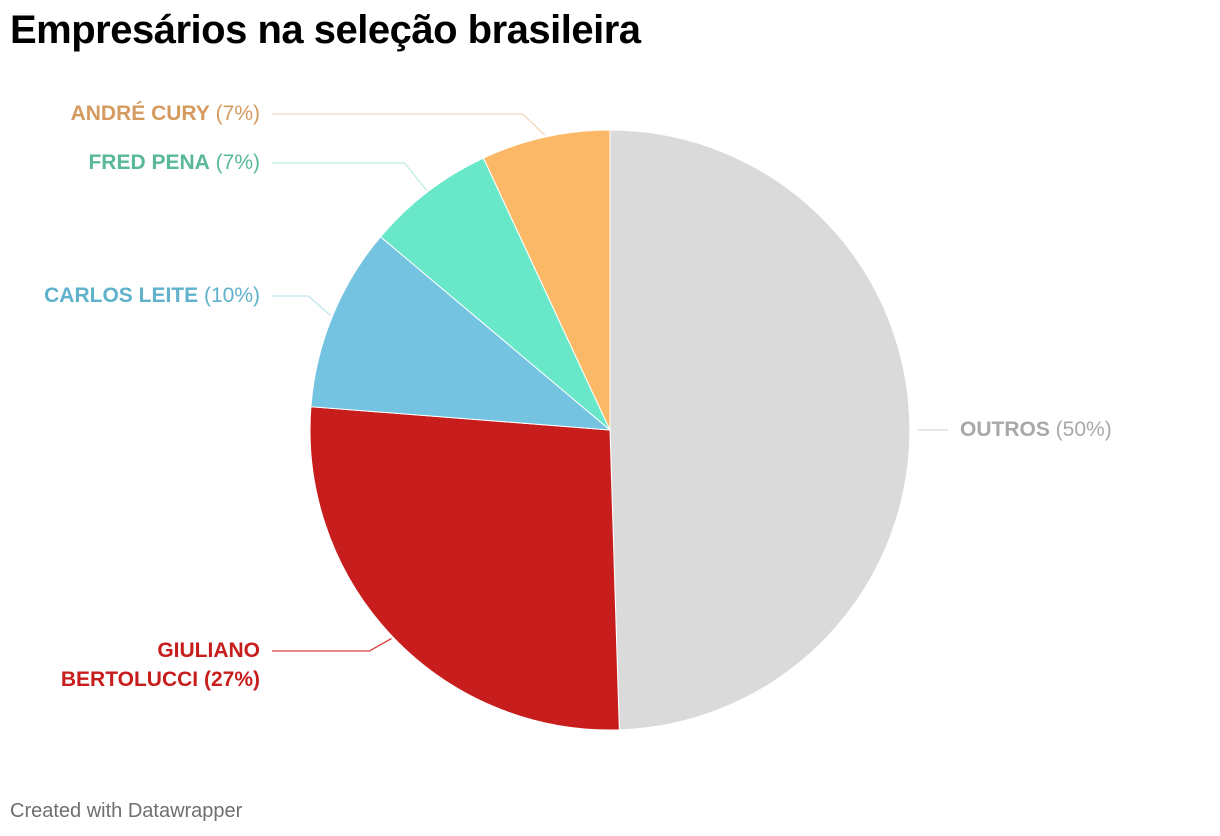  What do you see at coordinates (350, 176) in the screenshot?
I see `leader-line-fred-pena` at bounding box center [350, 176].